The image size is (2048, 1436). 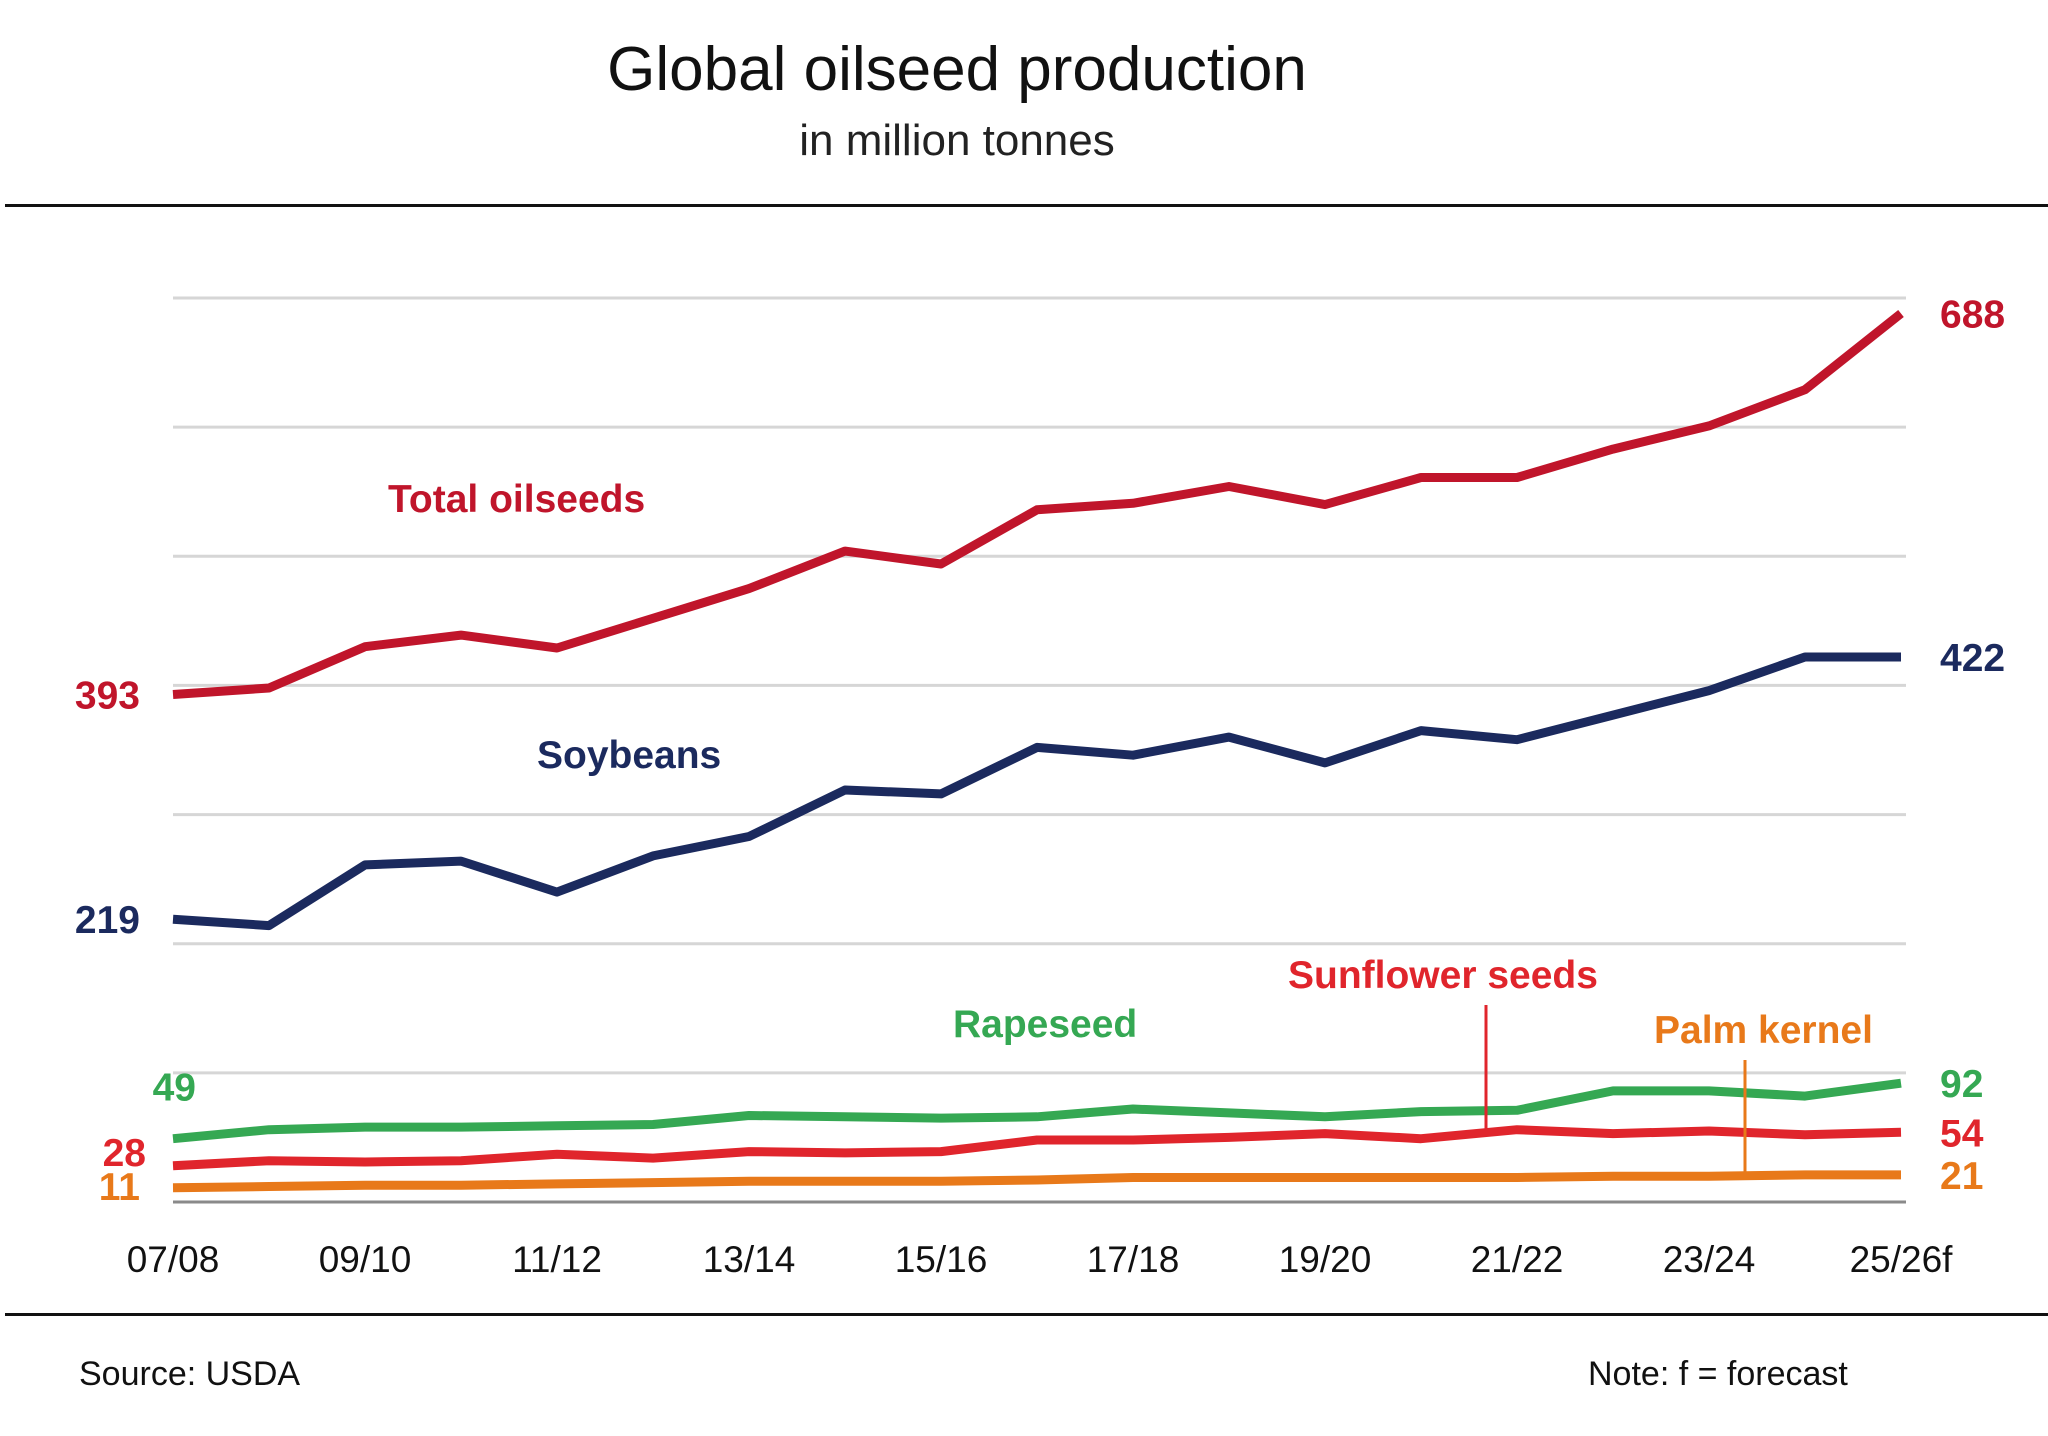 I want to click on series-name-label: Total oilseeds, so click(x=516, y=499).